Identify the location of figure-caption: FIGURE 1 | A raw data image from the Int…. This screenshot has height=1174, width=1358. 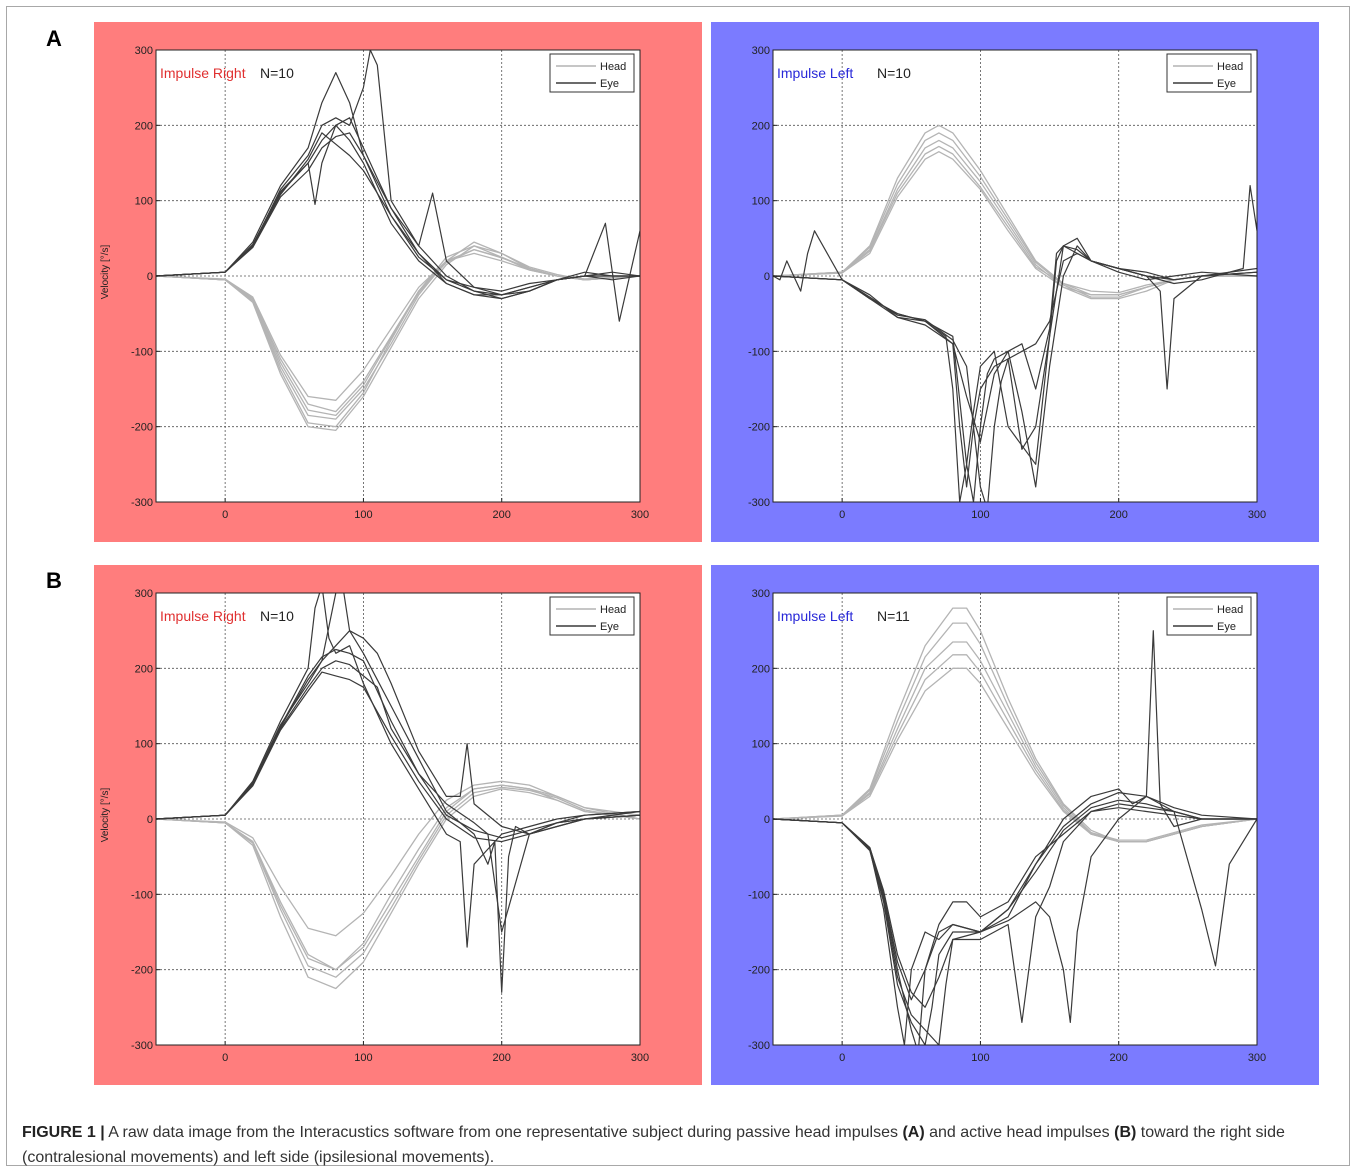
(682, 1145).